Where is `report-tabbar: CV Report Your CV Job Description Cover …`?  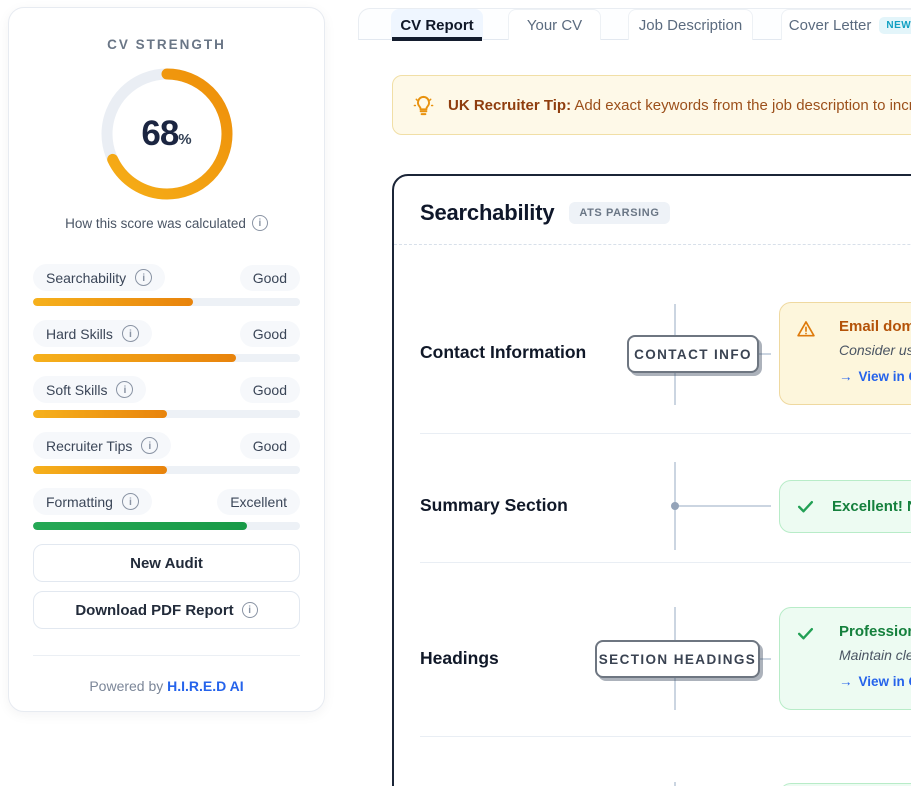
report-tabbar: CV Report Your CV Job Description Cover … is located at coordinates (634, 24).